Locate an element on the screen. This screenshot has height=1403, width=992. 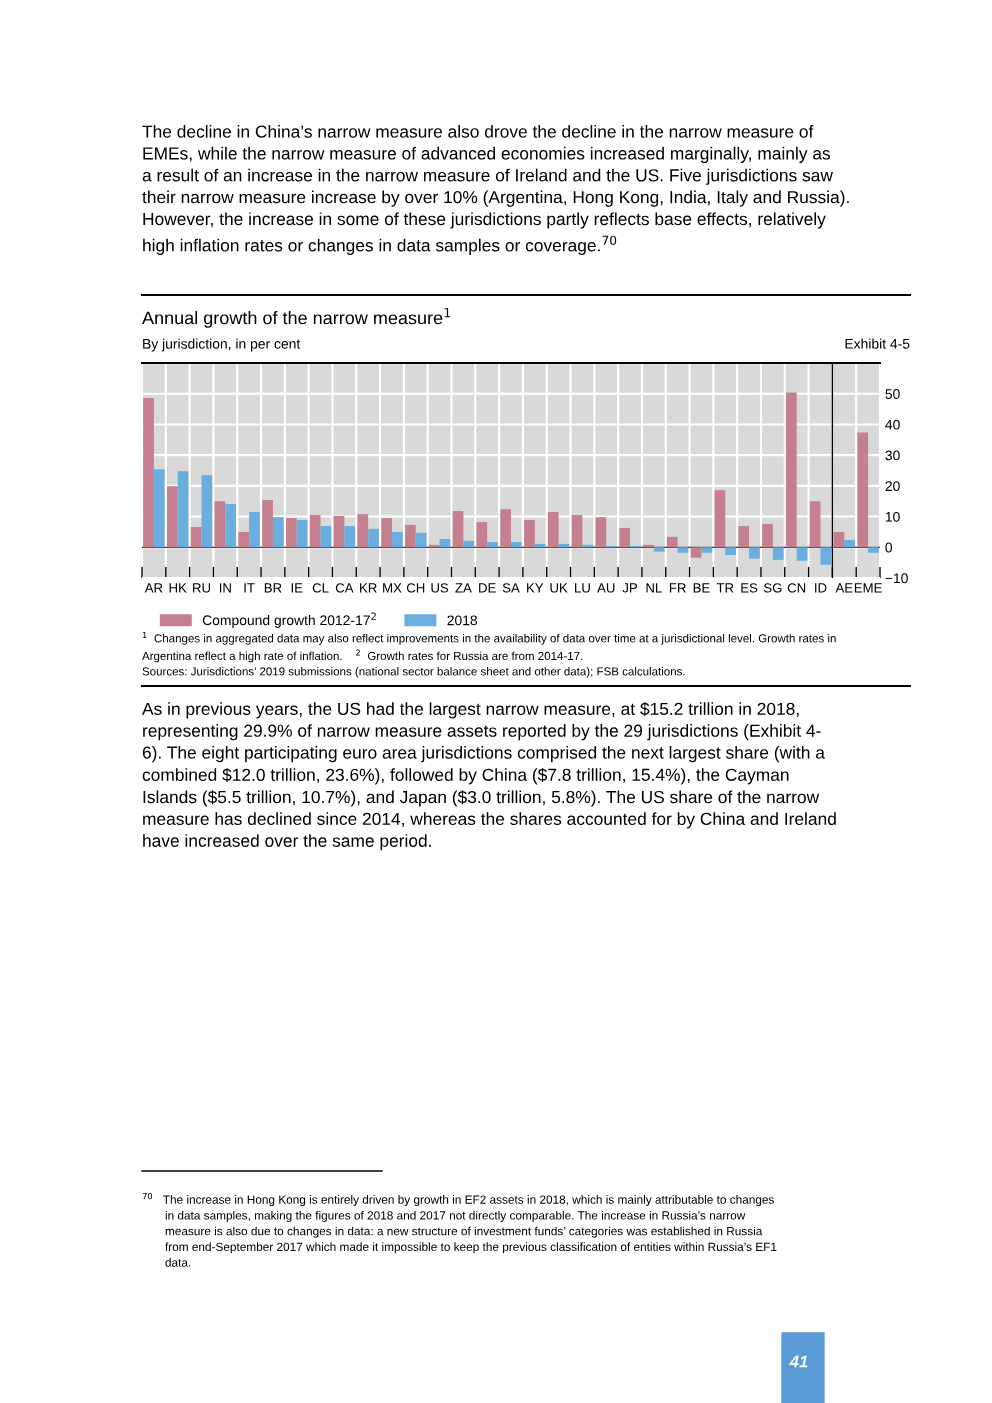
x-tick-label: BR is located at coordinates (273, 588).